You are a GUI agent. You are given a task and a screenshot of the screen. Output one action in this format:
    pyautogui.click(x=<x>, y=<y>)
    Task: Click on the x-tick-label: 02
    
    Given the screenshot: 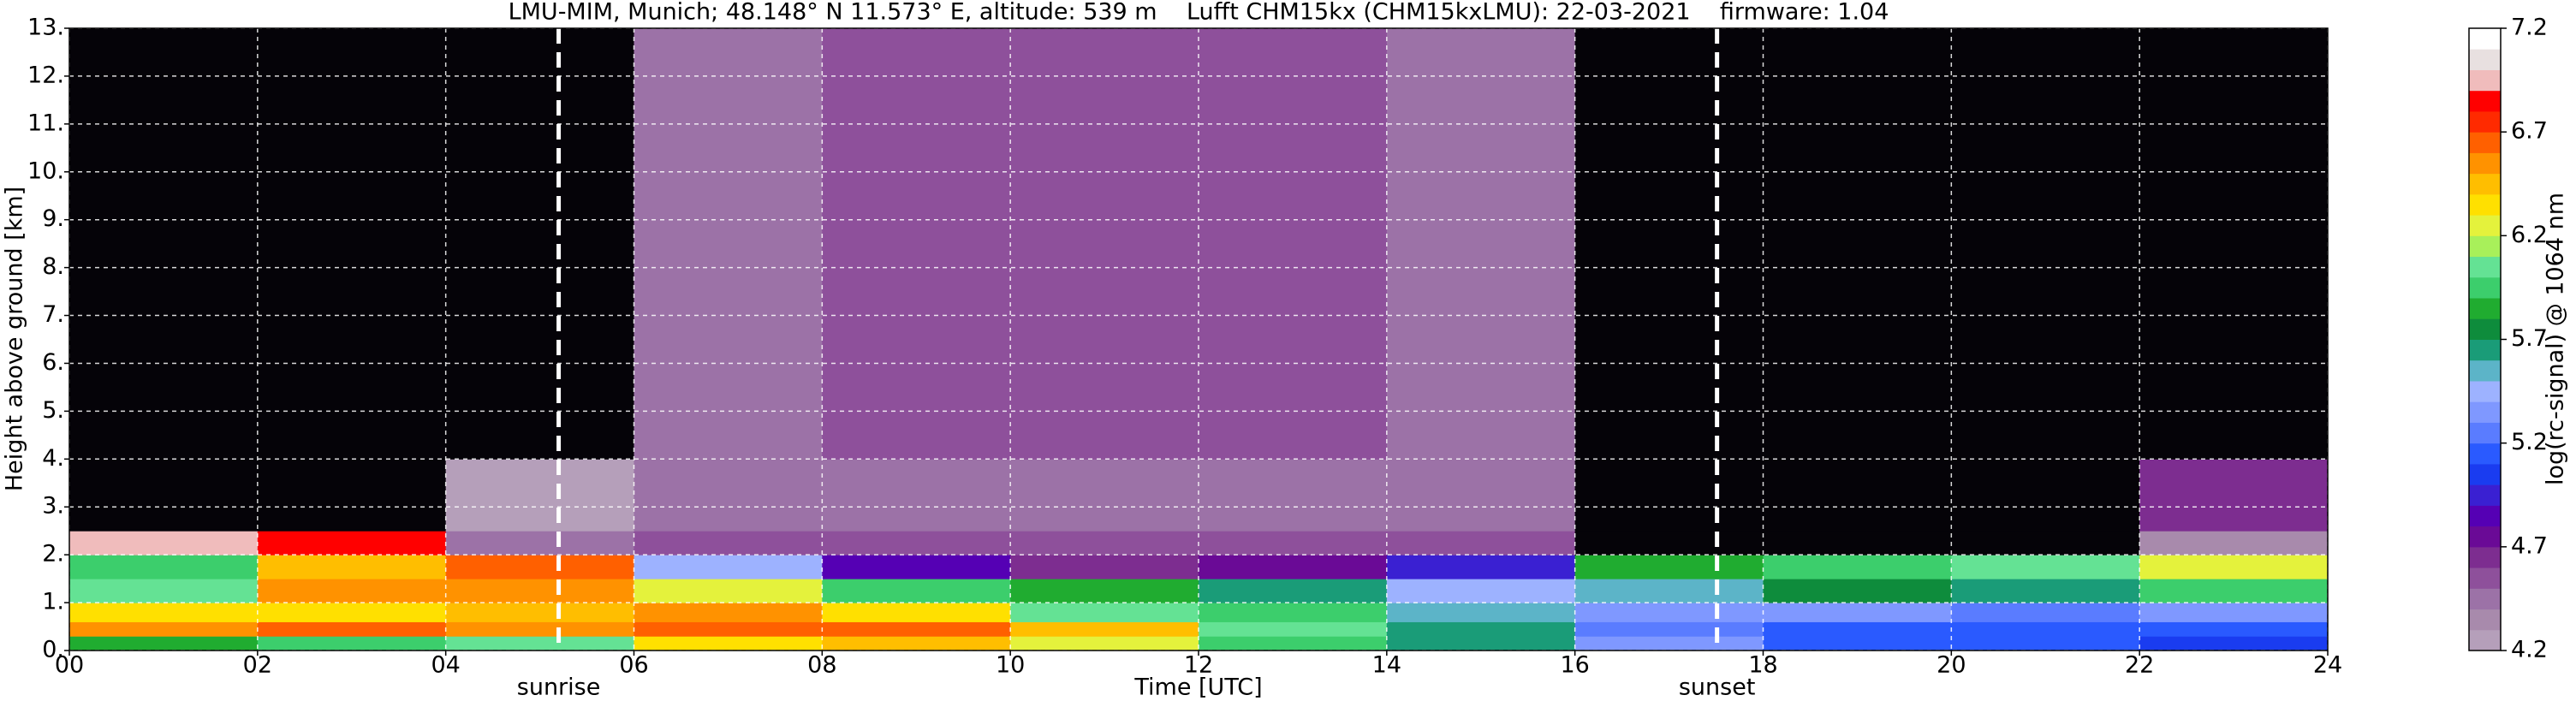 What is the action you would take?
    pyautogui.click(x=257, y=665)
    